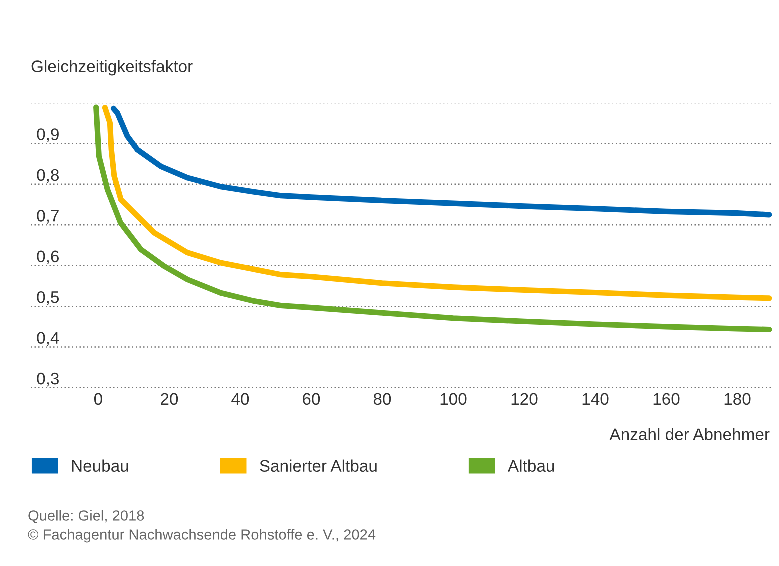 Image resolution: width=779 pixels, height=566 pixels. What do you see at coordinates (383, 399) in the screenshot?
I see `x-tick-label: 80` at bounding box center [383, 399].